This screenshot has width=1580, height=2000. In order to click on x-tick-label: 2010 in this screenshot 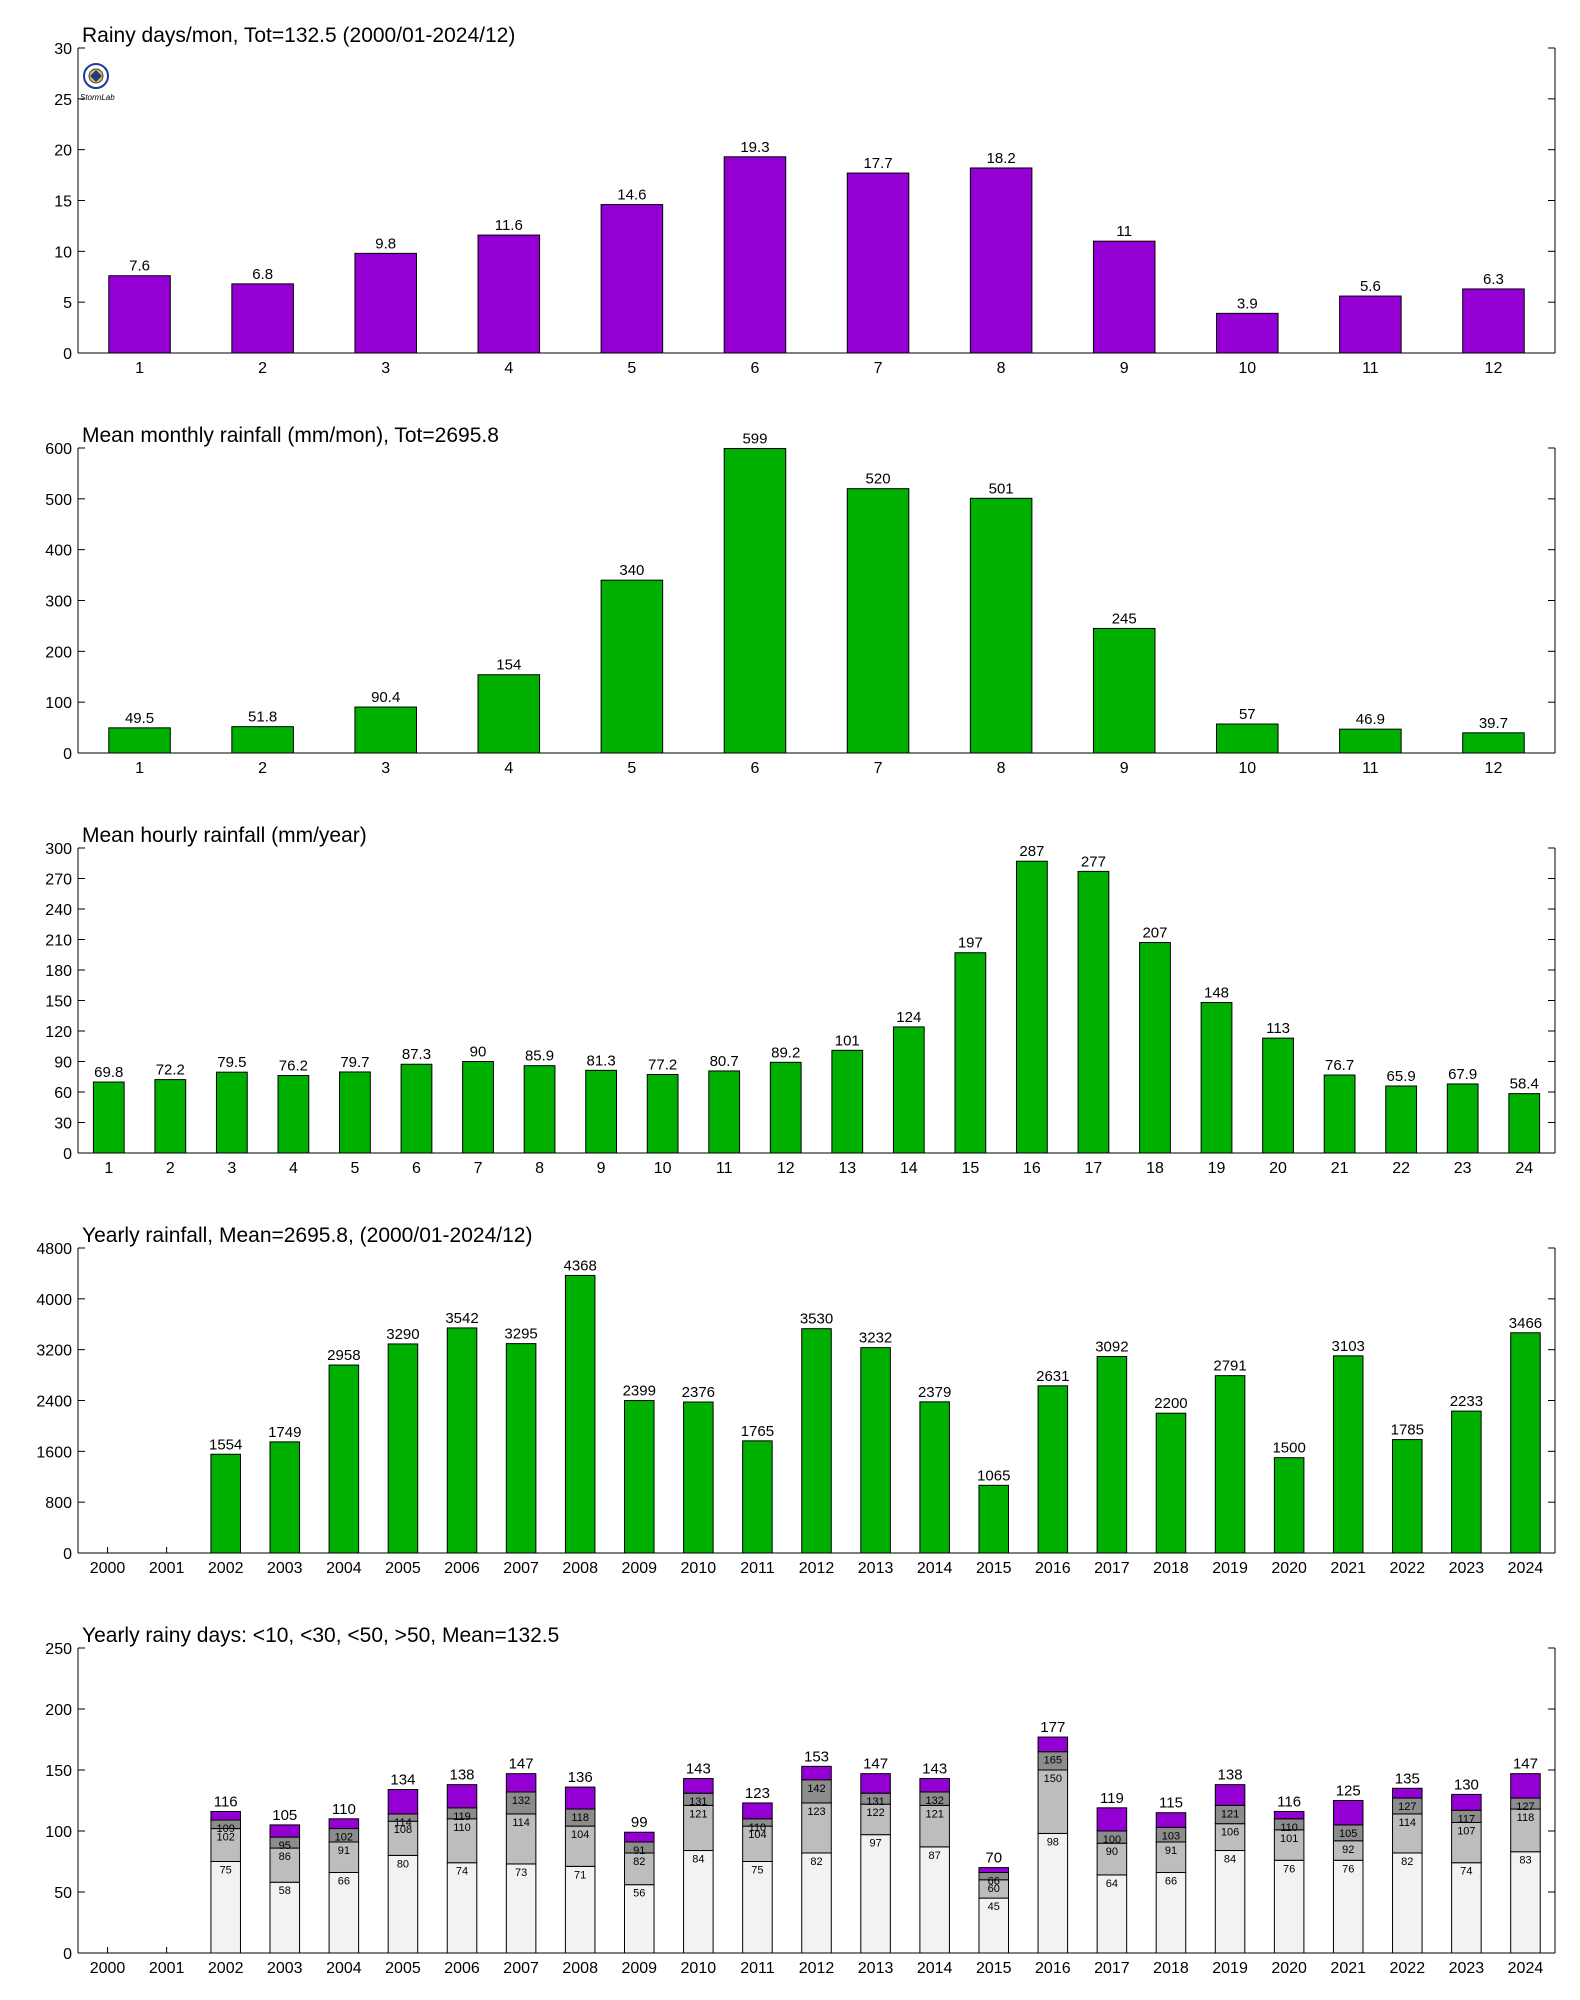, I will do `click(699, 1968)`.